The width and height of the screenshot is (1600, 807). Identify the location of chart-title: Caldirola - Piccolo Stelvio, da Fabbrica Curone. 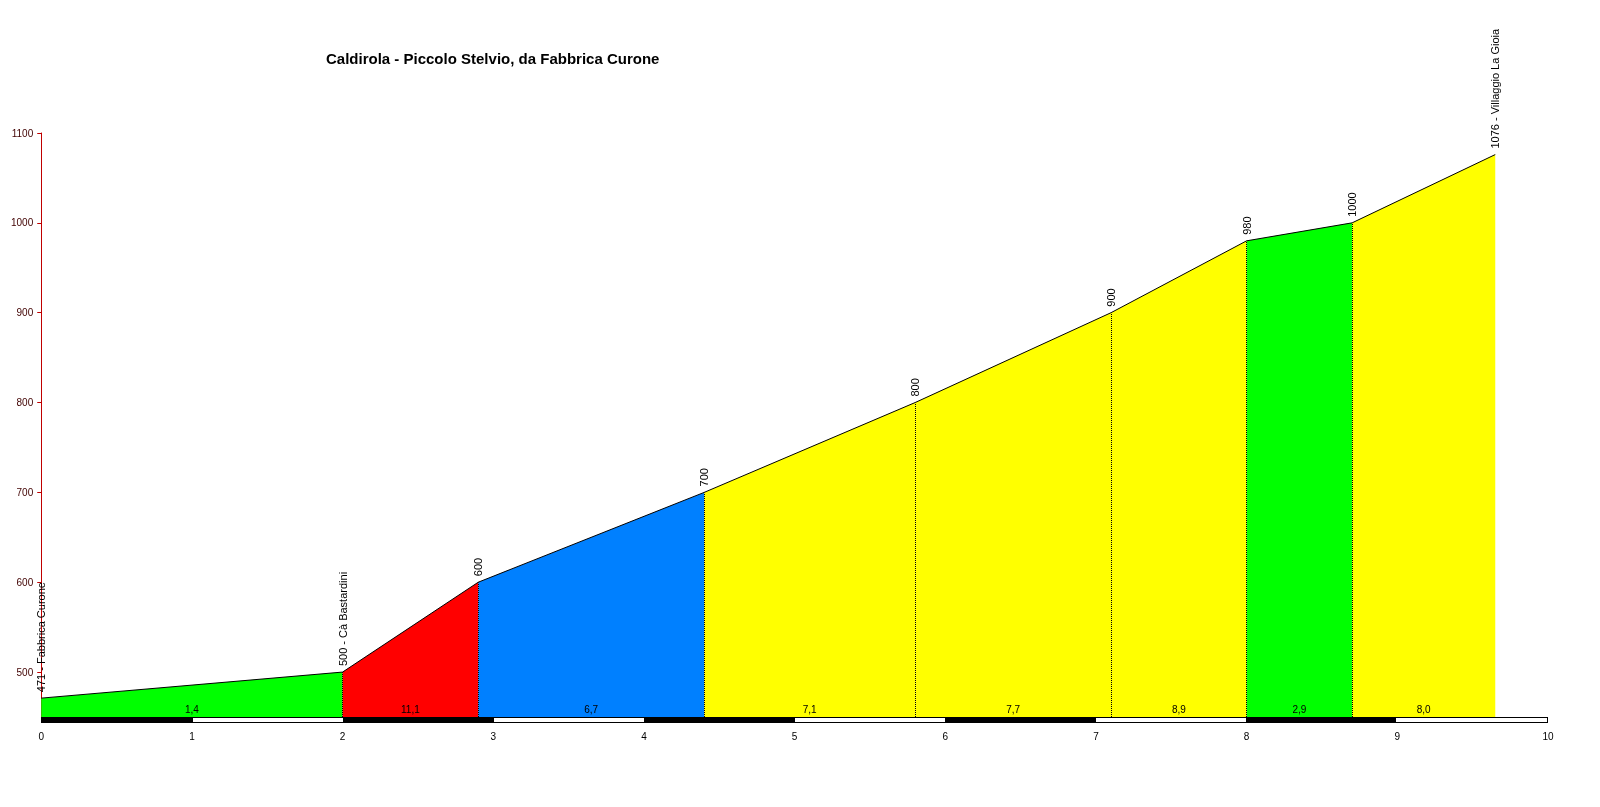
(493, 58).